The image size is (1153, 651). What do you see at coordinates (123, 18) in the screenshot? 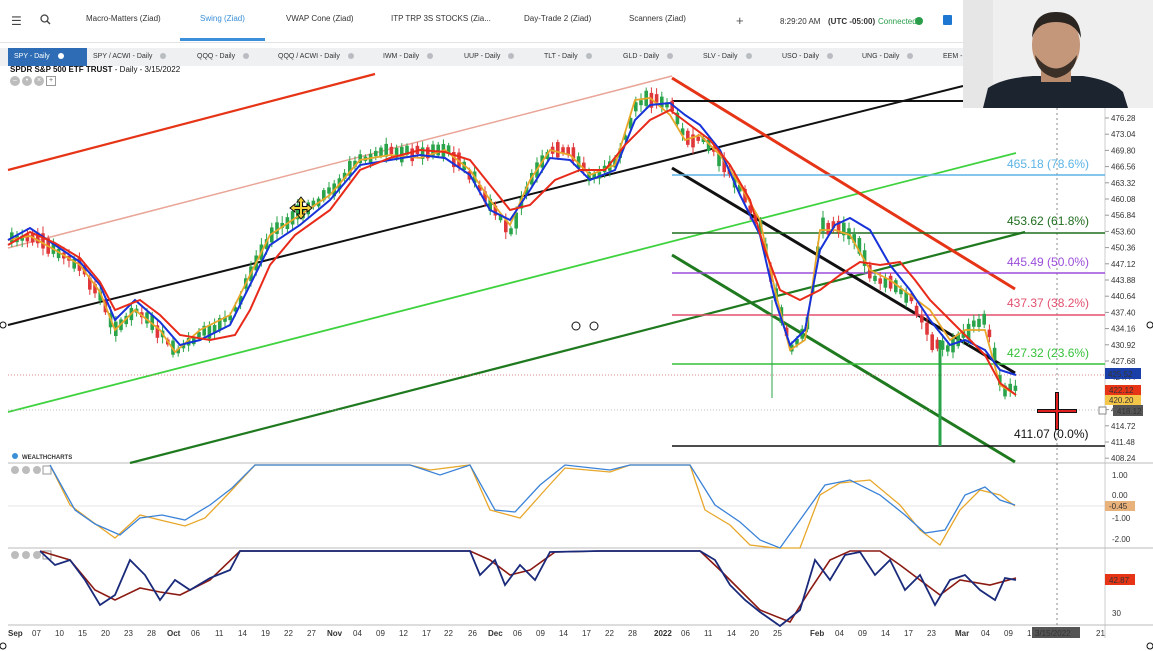
I see `tab-macro-matters: Macro-Matters (Ziad)` at bounding box center [123, 18].